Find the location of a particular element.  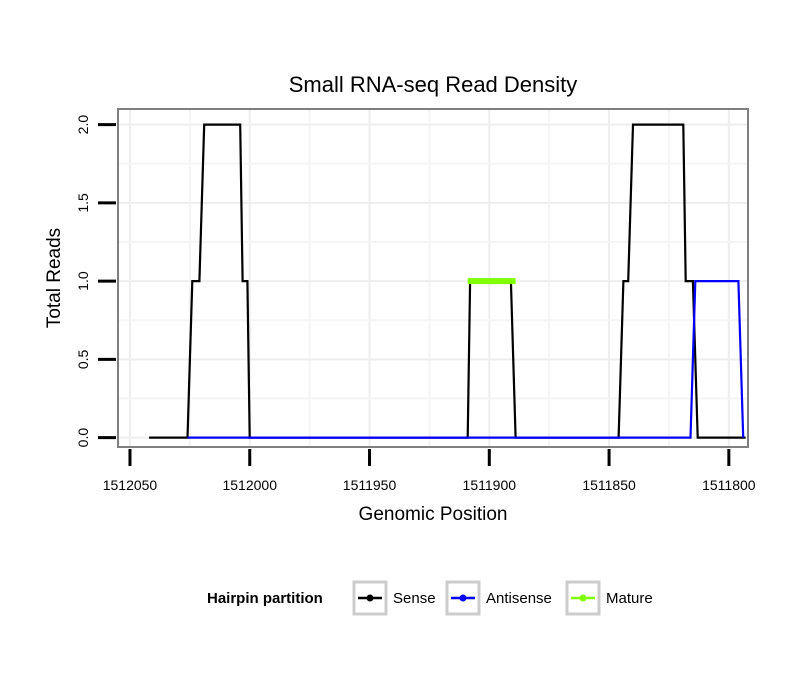

legend-title: Hairpin partition is located at coordinates (265, 598).